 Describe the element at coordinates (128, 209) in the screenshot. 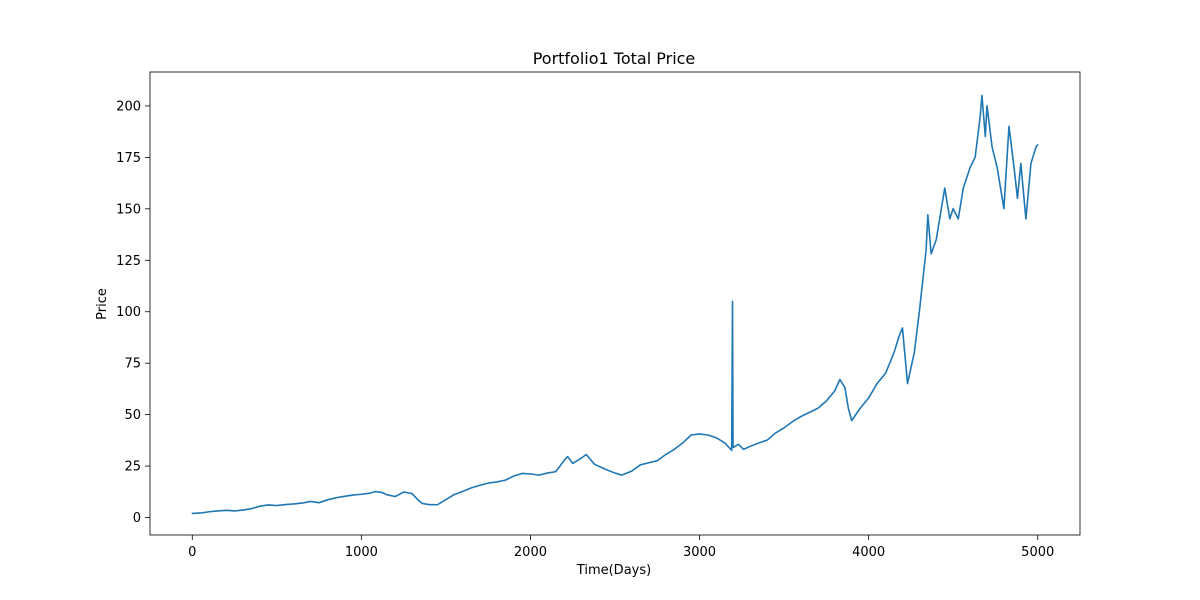

I see `y-tick-label: 150` at that location.